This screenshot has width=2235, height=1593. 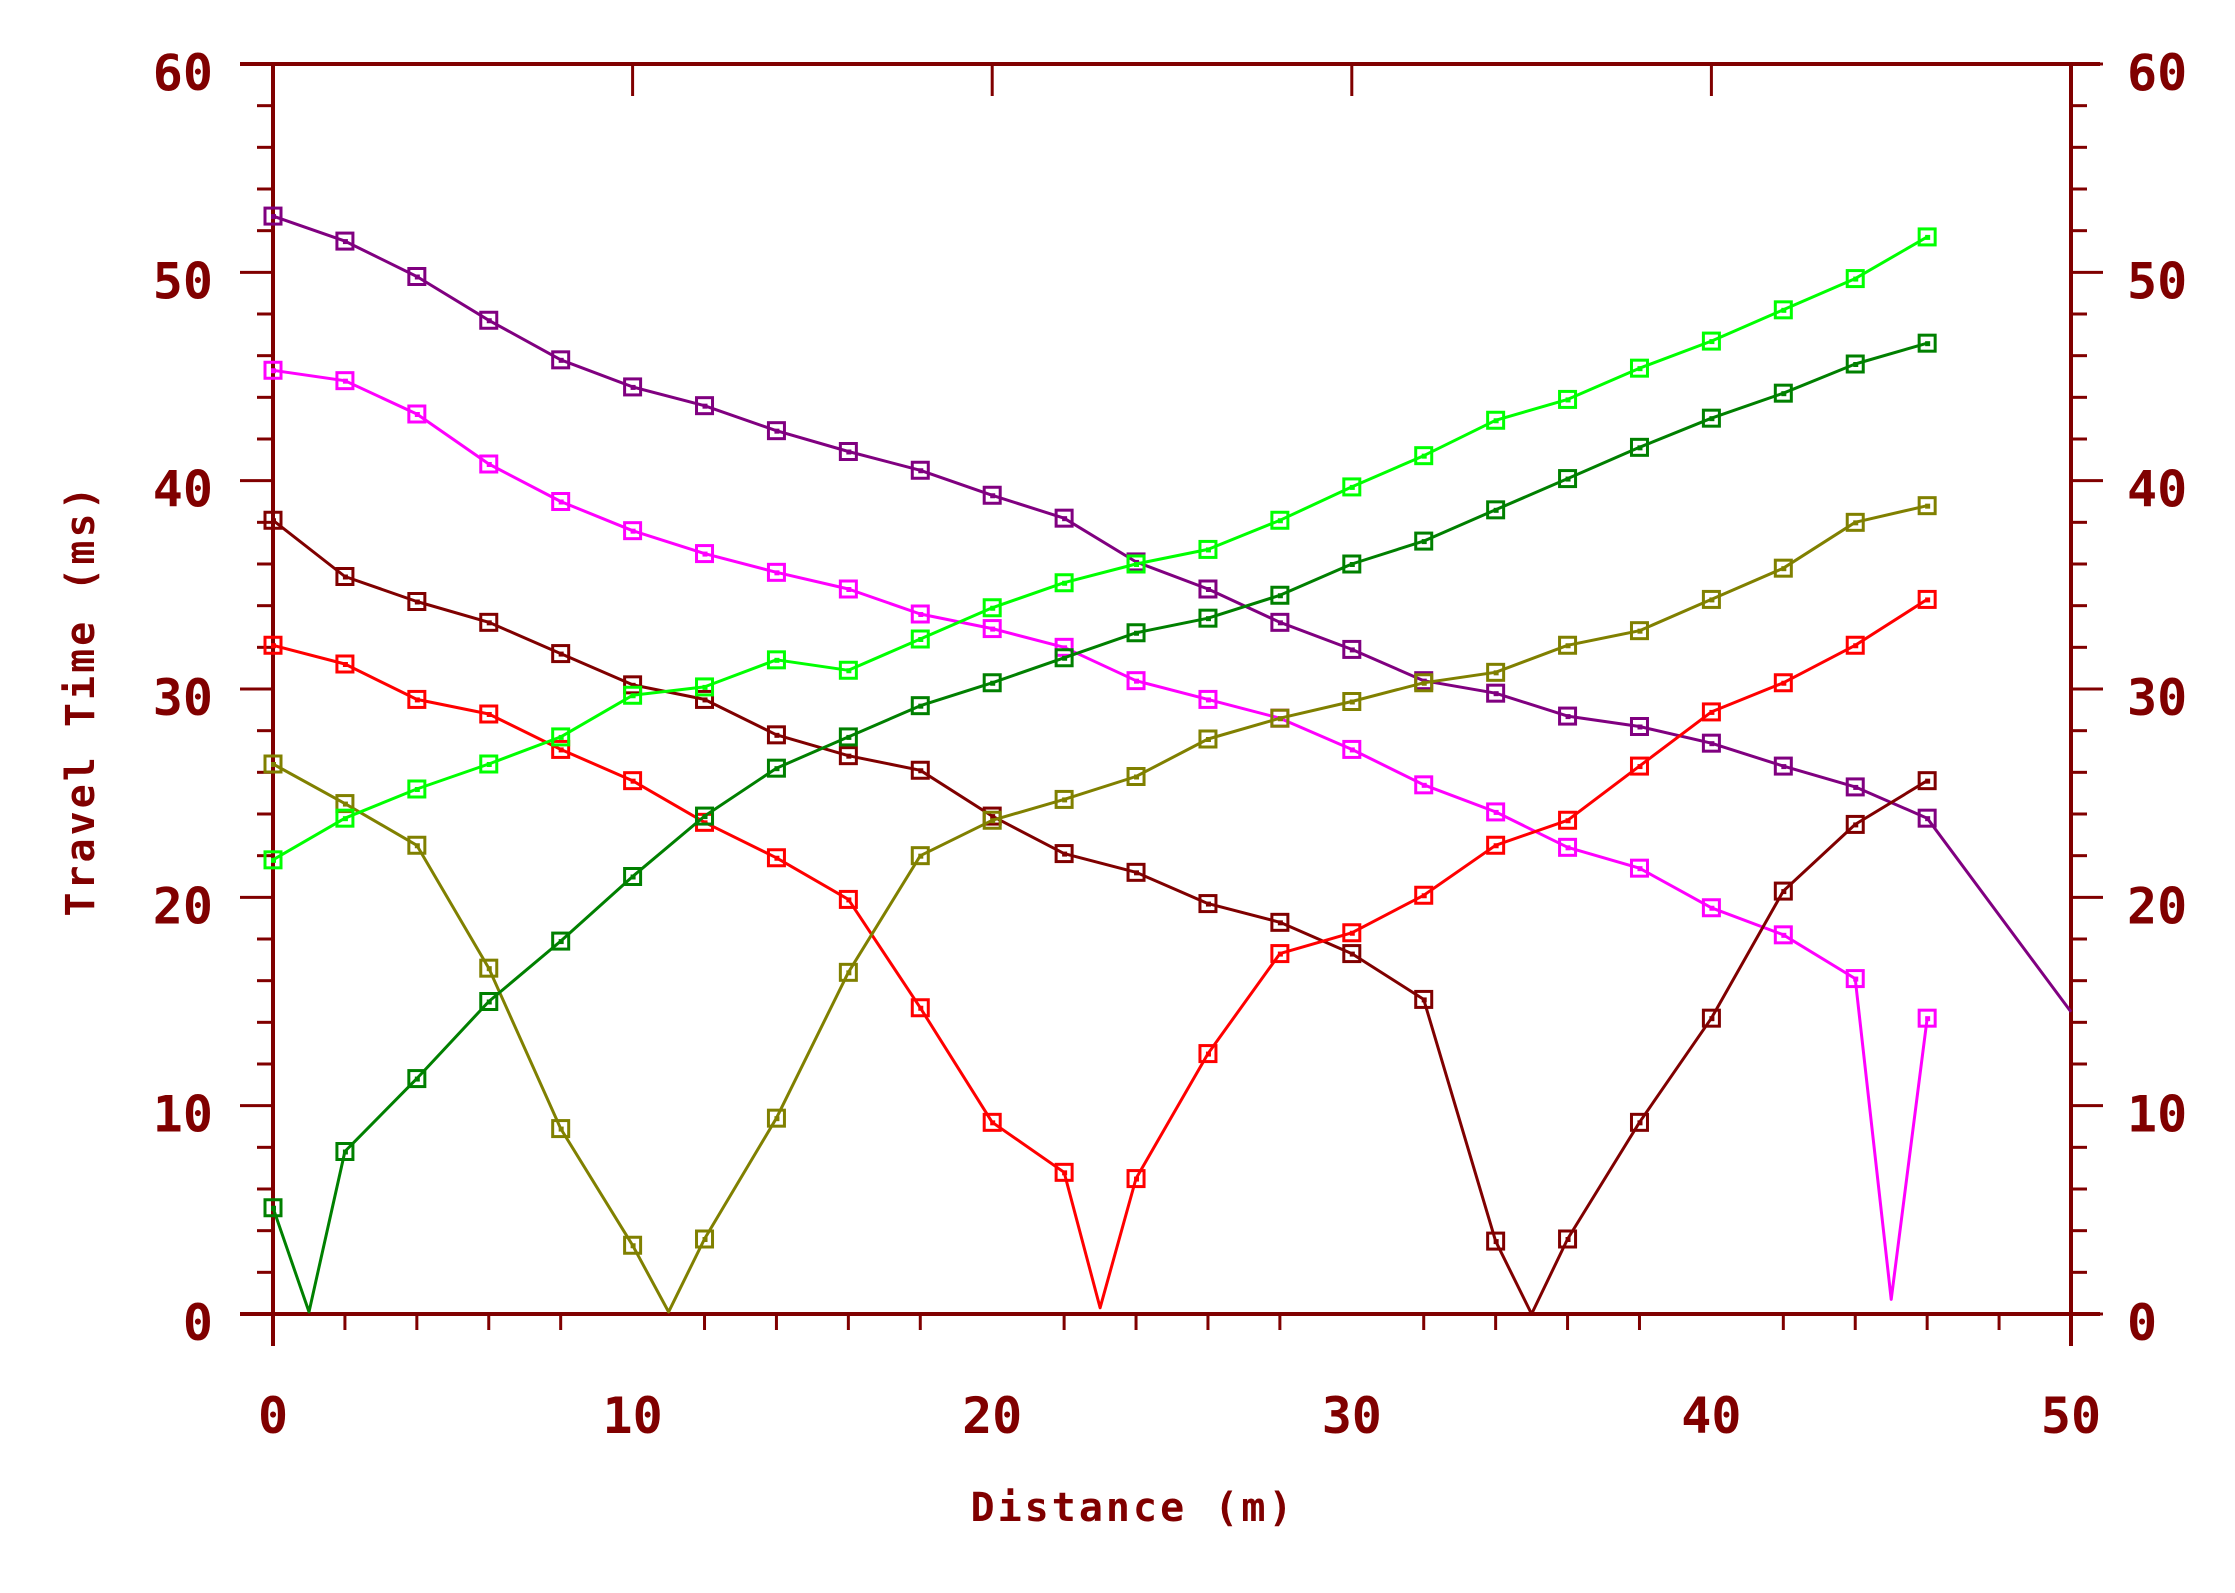 What do you see at coordinates (198, 1323) in the screenshot?
I see `y-tick-label-left: 0` at bounding box center [198, 1323].